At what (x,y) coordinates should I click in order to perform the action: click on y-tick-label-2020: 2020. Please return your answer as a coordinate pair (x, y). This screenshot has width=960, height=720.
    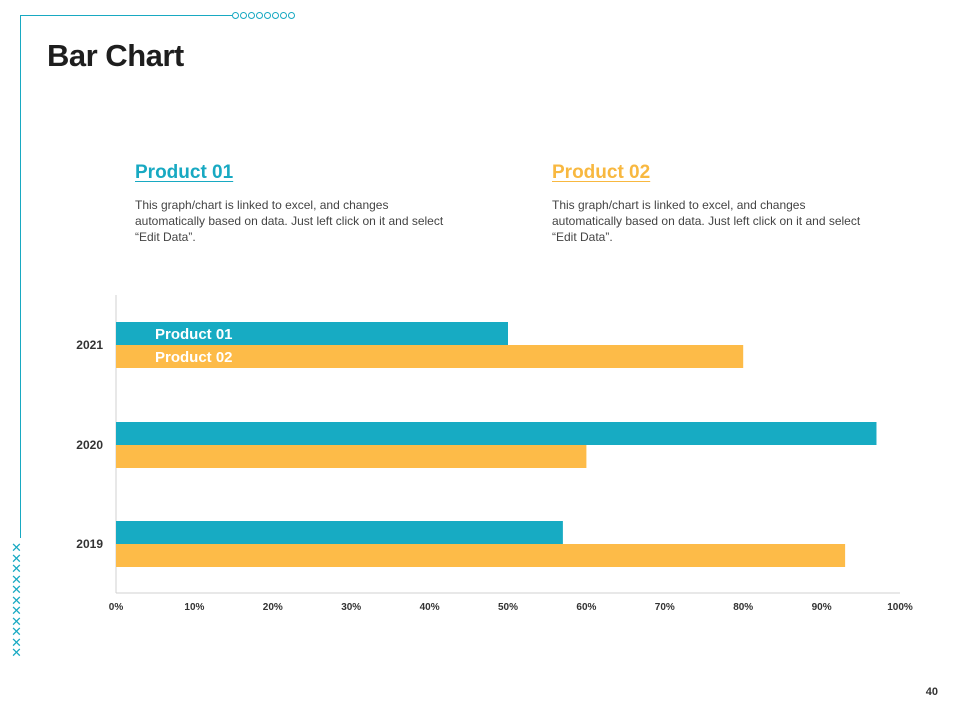
    Looking at the image, I should click on (89, 445).